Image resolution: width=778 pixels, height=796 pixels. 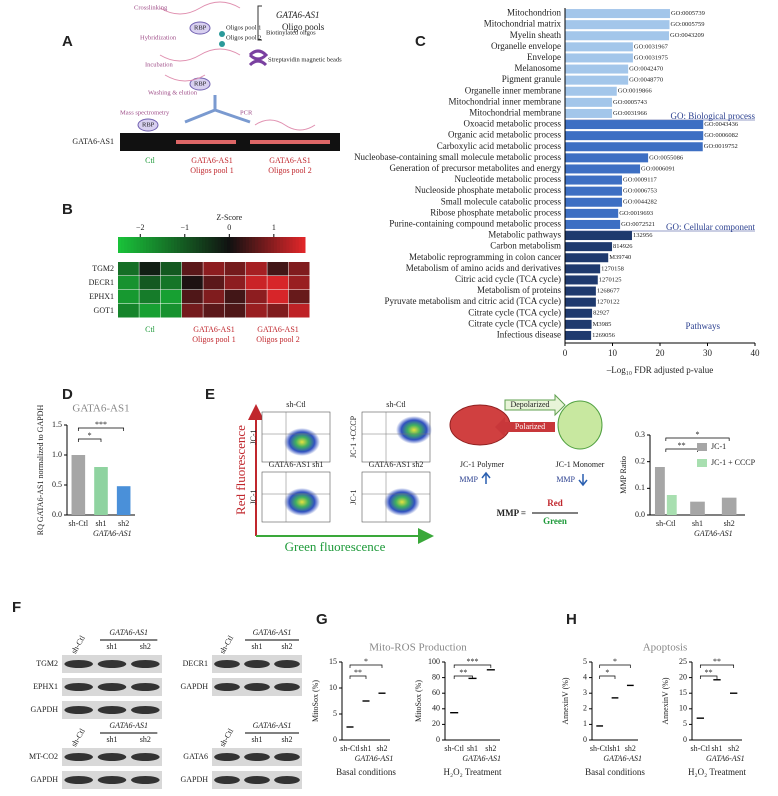 What do you see at coordinates (536, 35) in the screenshot?
I see `bar-label: Myelin sheath` at bounding box center [536, 35].